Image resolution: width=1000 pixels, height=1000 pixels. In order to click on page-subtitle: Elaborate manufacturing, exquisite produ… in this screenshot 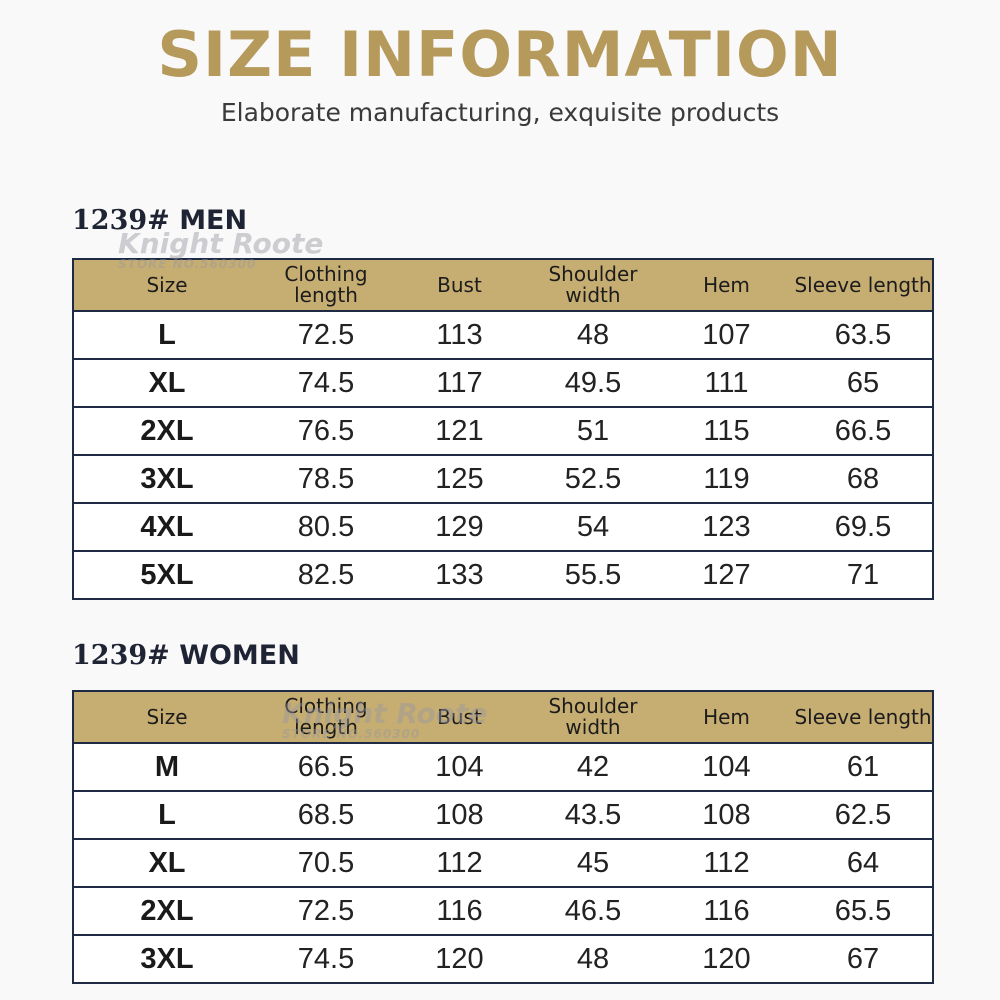, I will do `click(500, 112)`.